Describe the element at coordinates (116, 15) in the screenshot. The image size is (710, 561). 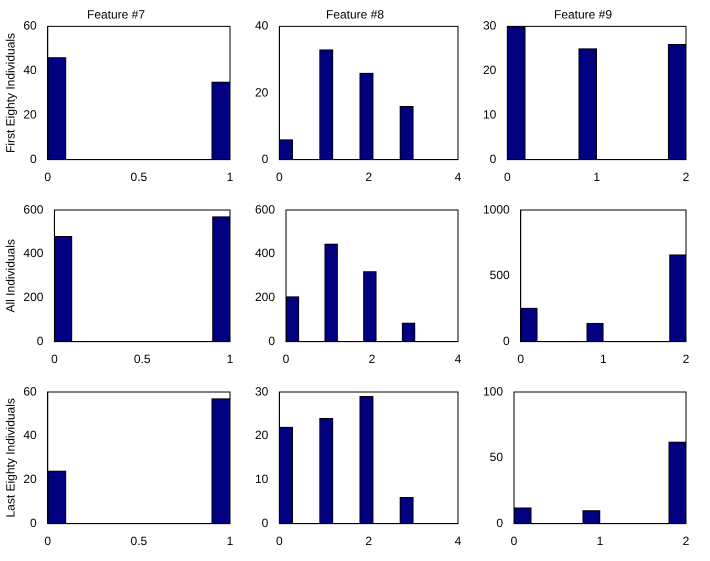
I see `chart-title: Feature #7` at that location.